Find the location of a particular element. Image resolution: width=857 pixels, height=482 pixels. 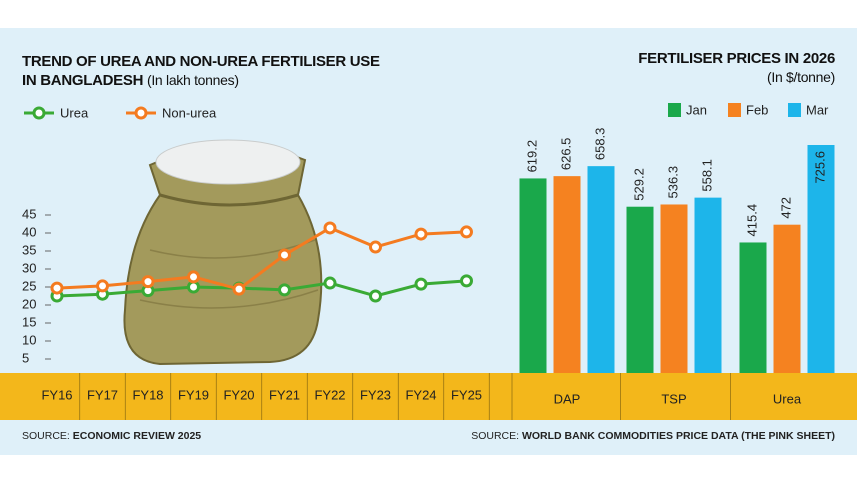

x-tick-label: FY21 is located at coordinates (284, 394).